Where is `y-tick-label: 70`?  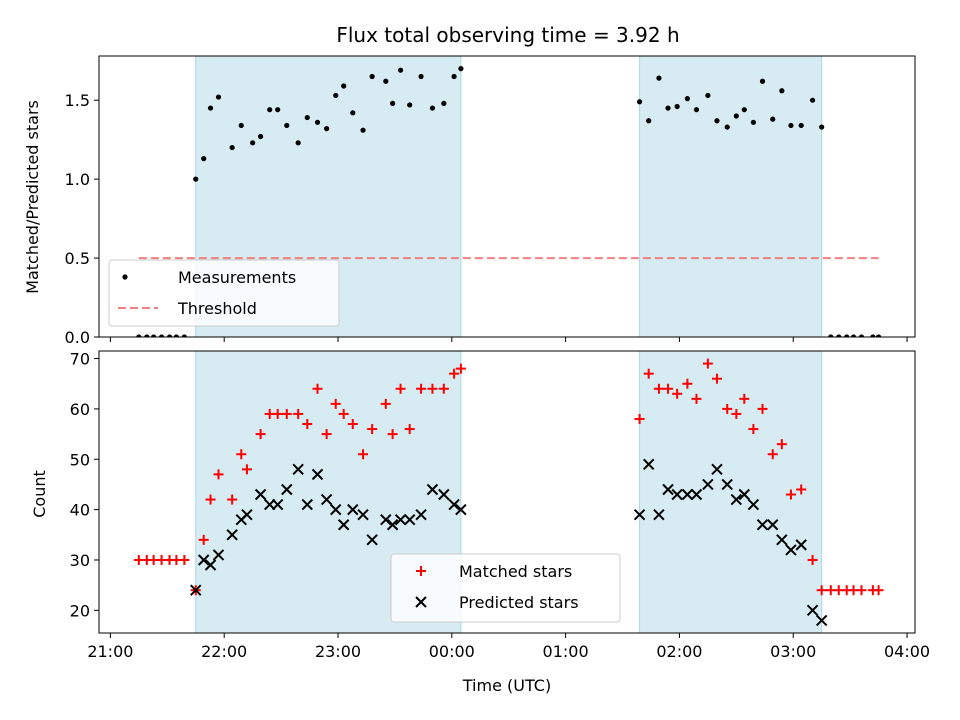
y-tick-label: 70 is located at coordinates (80, 359).